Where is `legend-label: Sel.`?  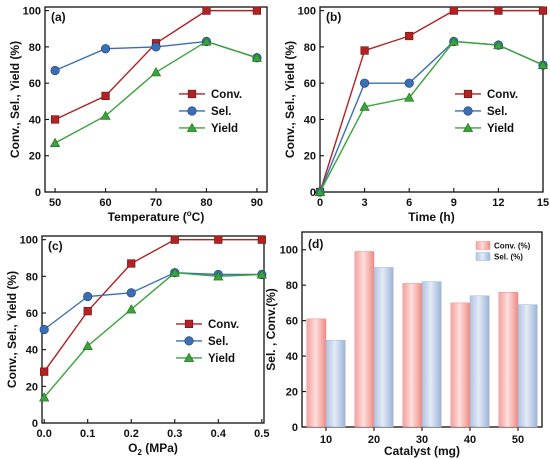 legend-label: Sel. is located at coordinates (218, 342).